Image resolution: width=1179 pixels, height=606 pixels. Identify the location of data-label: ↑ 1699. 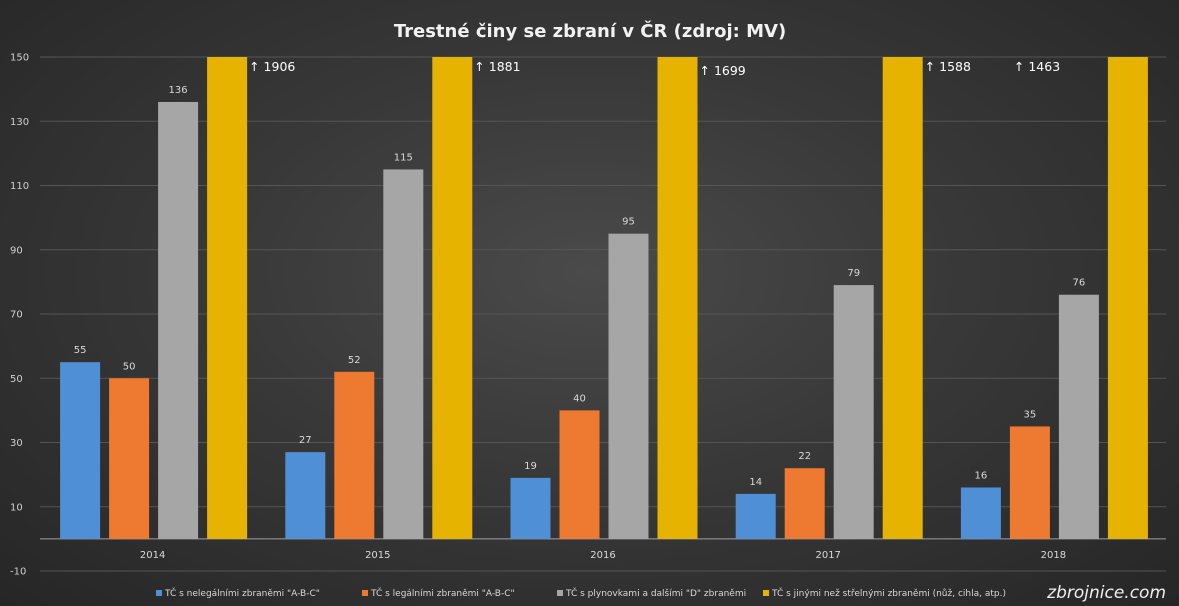
(723, 70).